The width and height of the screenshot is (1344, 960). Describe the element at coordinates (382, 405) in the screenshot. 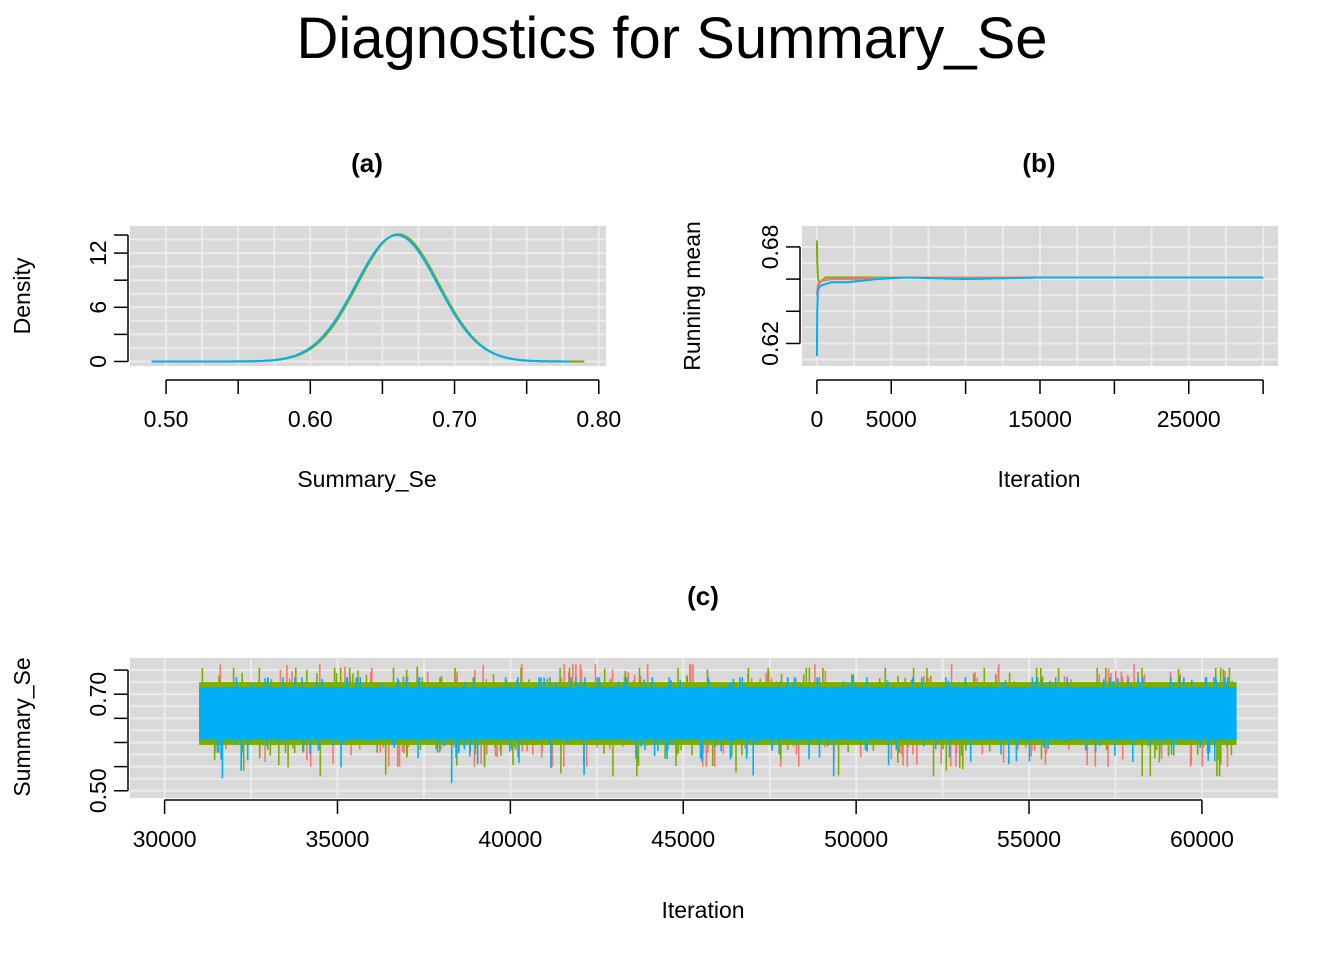

I see `panel-a-x-axis: 0.50 0.60 0.70 0.80` at that location.